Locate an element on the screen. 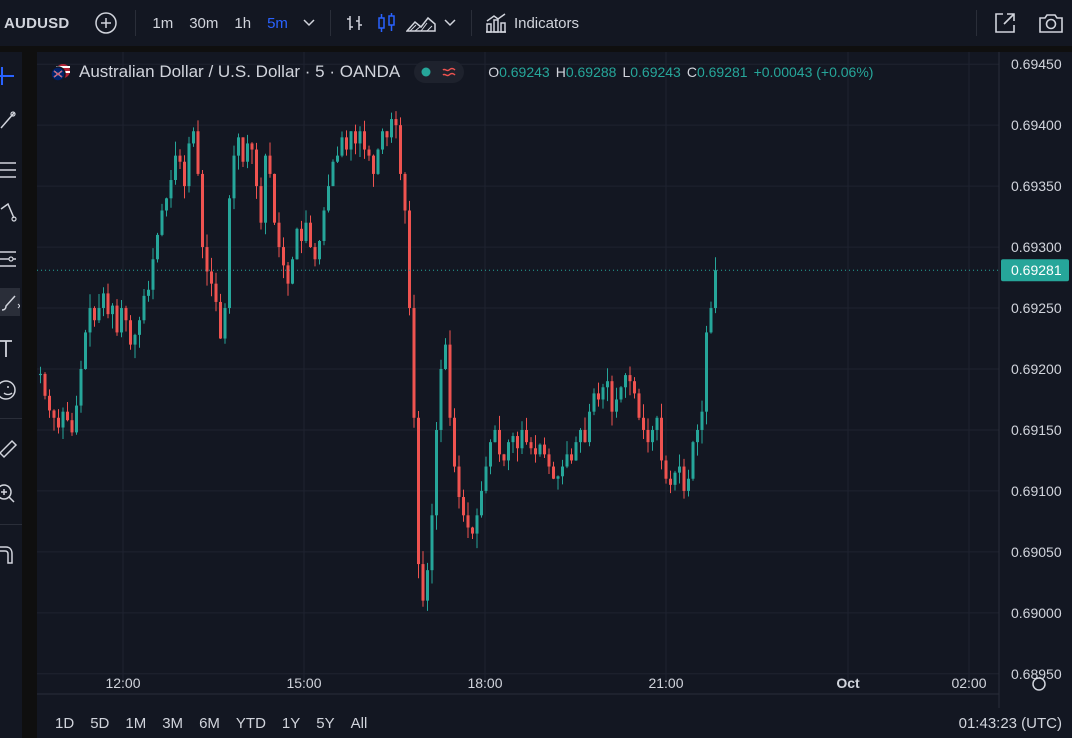  interval-1m: 1m is located at coordinates (163, 23).